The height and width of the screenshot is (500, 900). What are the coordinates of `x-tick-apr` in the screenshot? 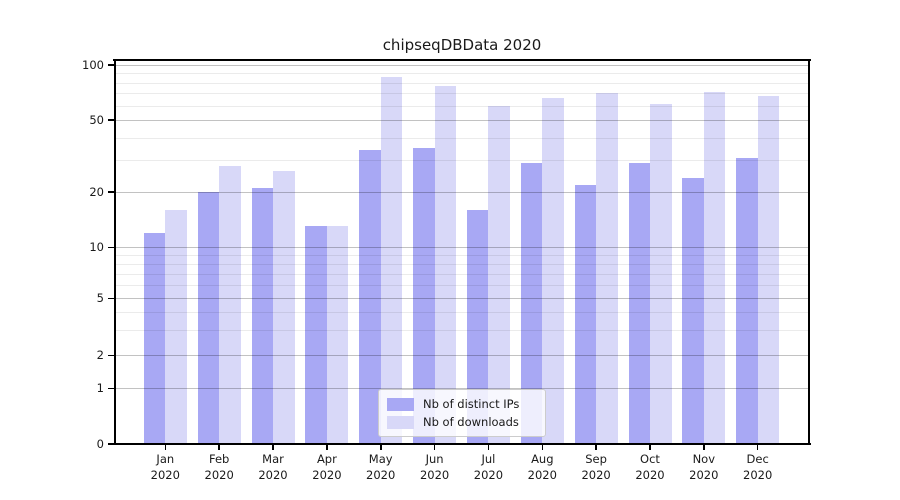 It's located at (327, 447).